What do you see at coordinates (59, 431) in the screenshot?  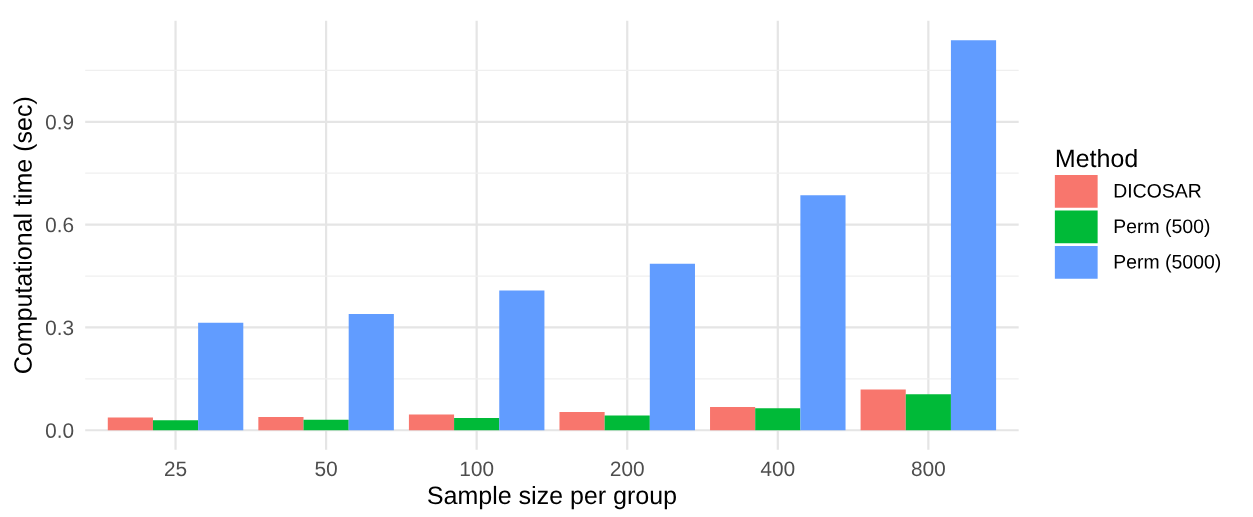 I see `y-tick-label: 0.0` at bounding box center [59, 431].